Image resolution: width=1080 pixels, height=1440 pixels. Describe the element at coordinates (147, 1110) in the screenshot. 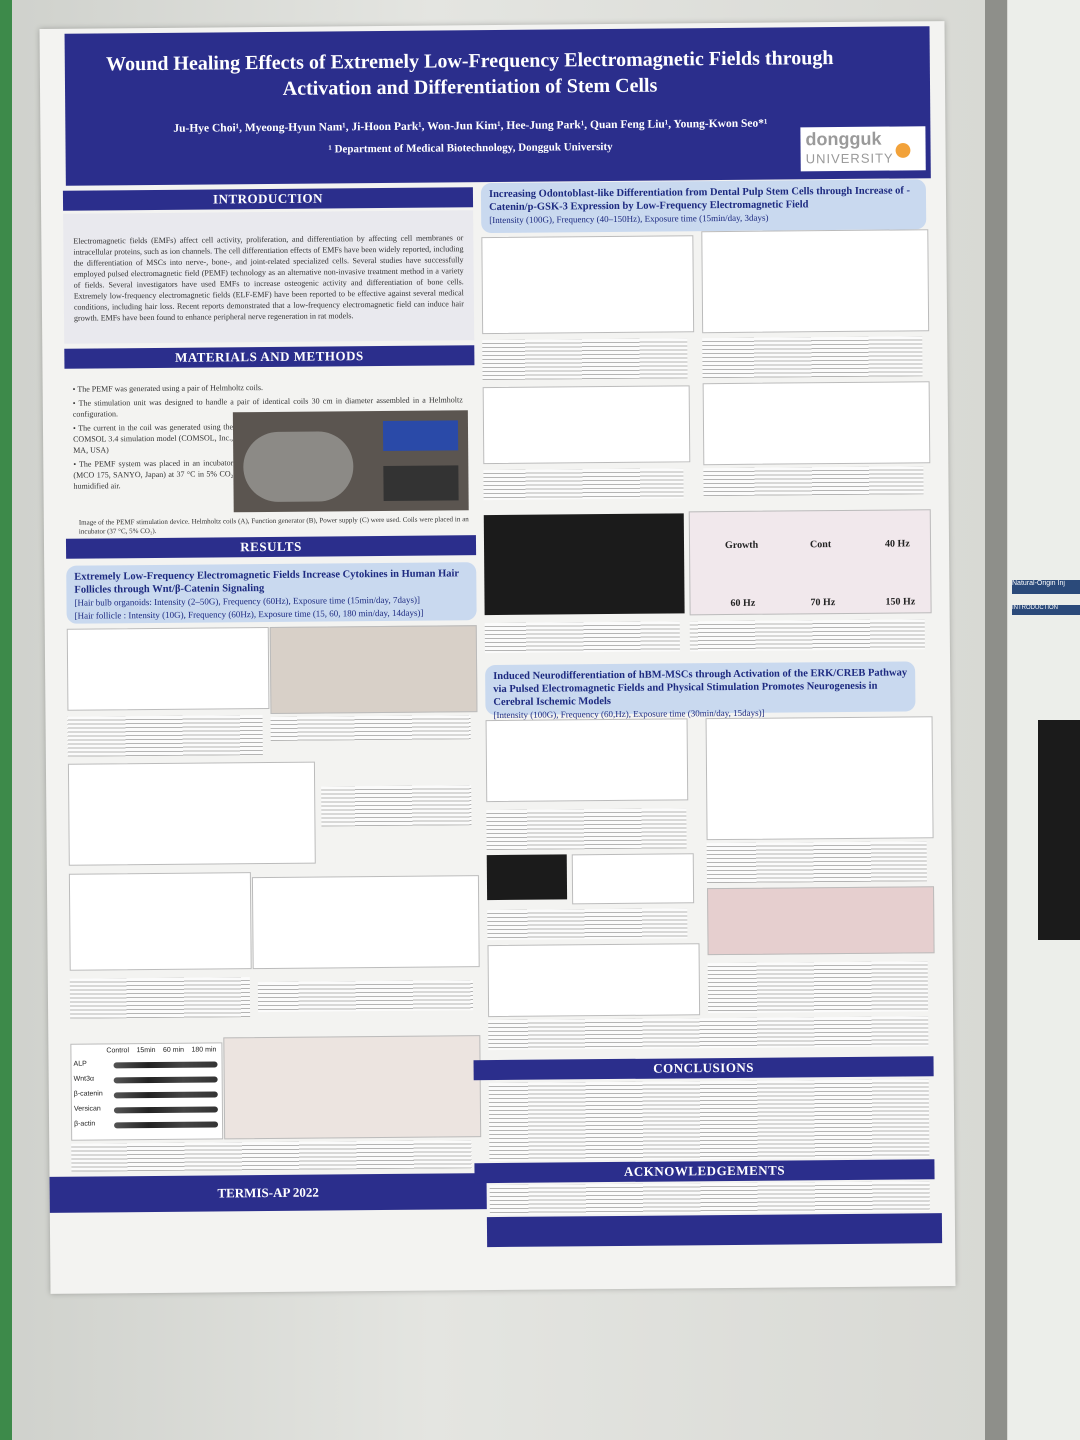

I see `blot-row: Versican` at that location.